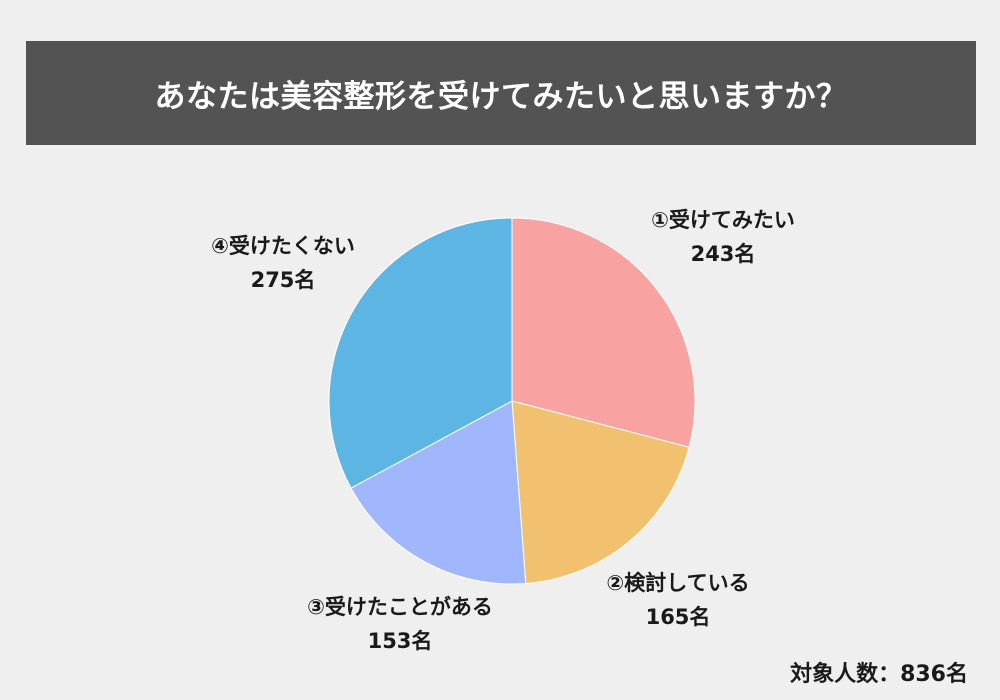 The width and height of the screenshot is (1000, 700). Describe the element at coordinates (283, 263) in the screenshot. I see `slice-label-3: ④受けたくない 275名` at that location.